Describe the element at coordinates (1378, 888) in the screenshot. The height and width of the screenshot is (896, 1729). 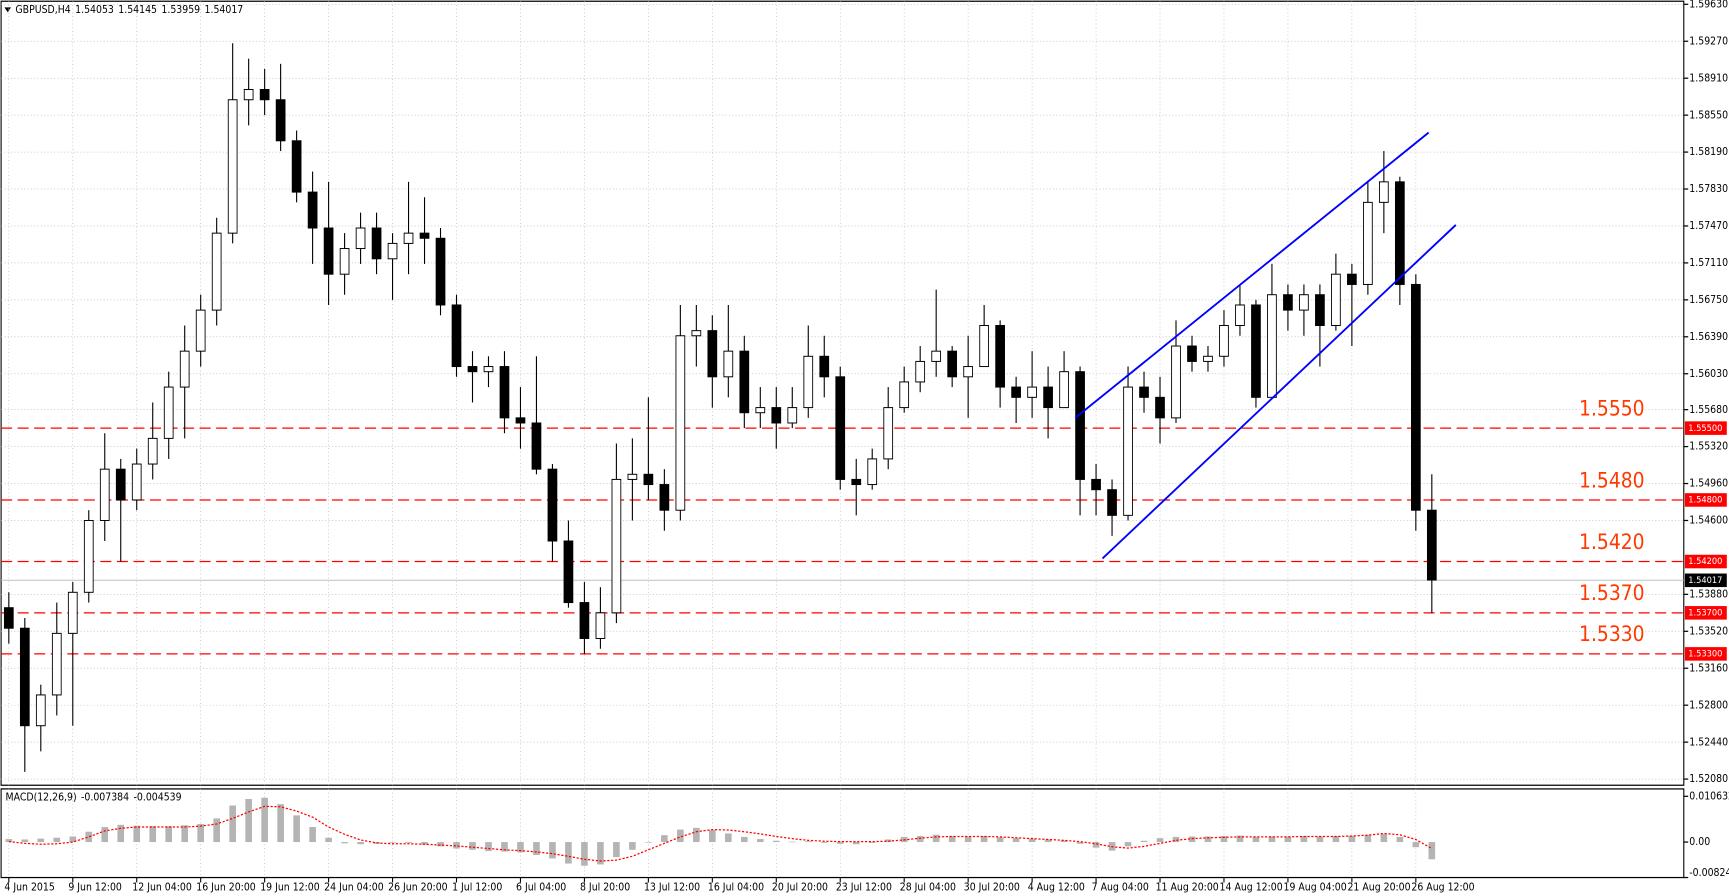
I see `x-tick-label: 21 Aug 20:00` at that location.